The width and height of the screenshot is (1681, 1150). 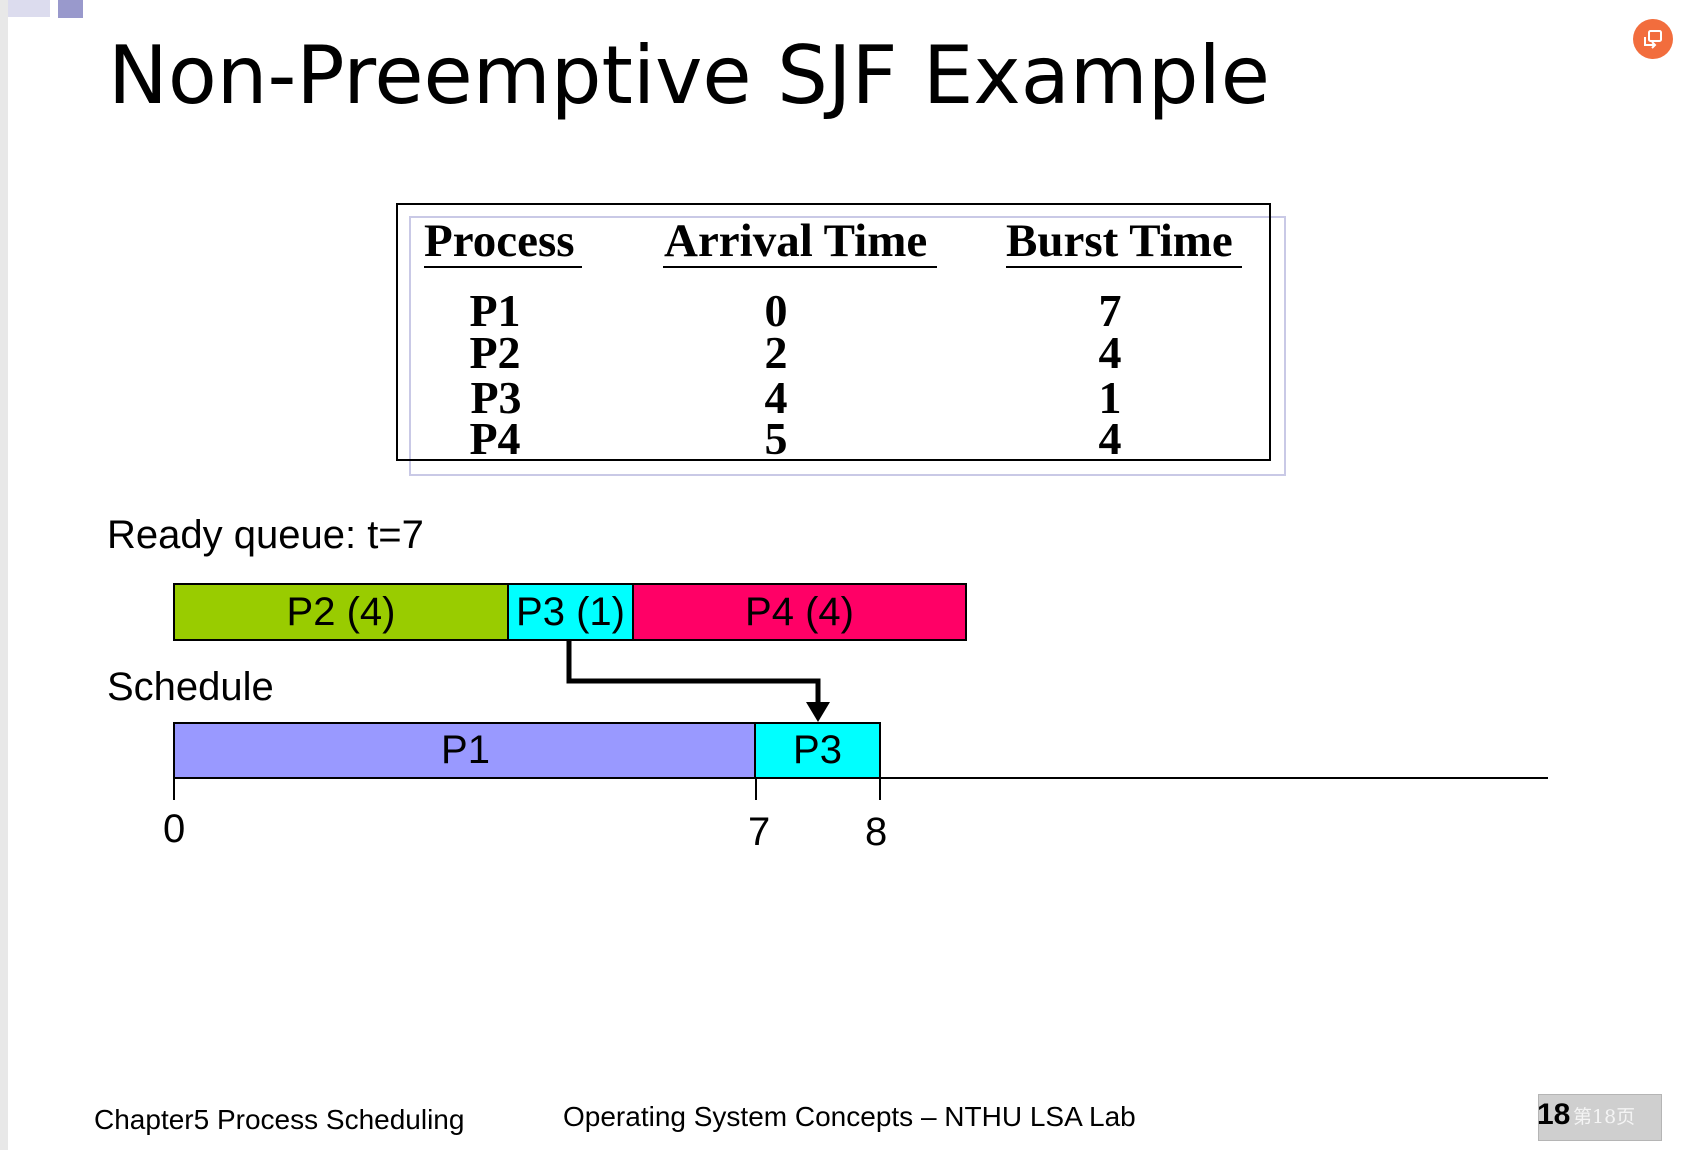 I want to click on schedule-block: P1, so click(x=465, y=750).